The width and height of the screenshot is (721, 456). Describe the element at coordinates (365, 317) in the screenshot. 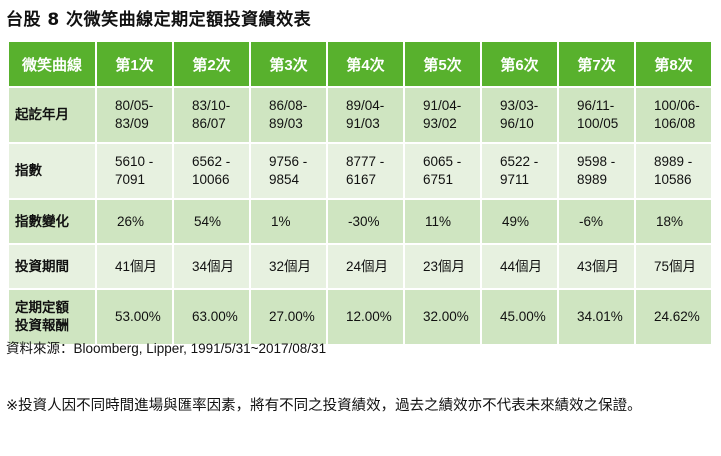

I see `table-cell: 12.00%` at that location.